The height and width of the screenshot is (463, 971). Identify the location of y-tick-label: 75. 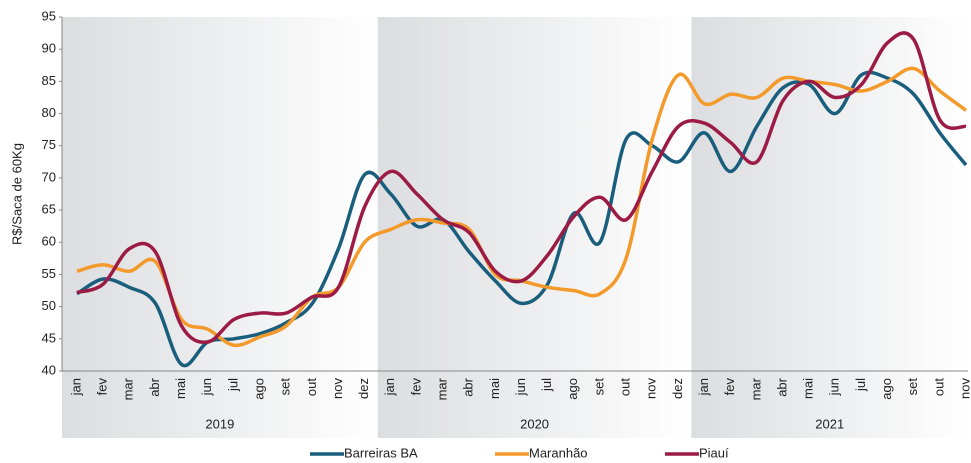
(49, 144).